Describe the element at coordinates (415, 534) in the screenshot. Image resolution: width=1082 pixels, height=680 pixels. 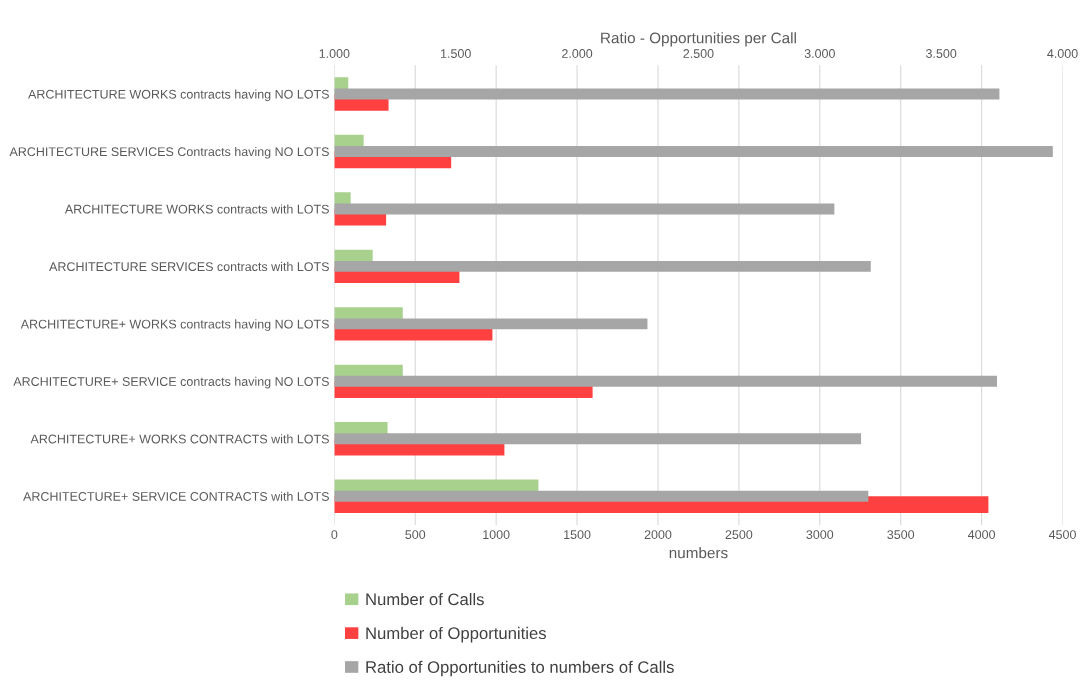
I see `x-tick-label: 500` at that location.